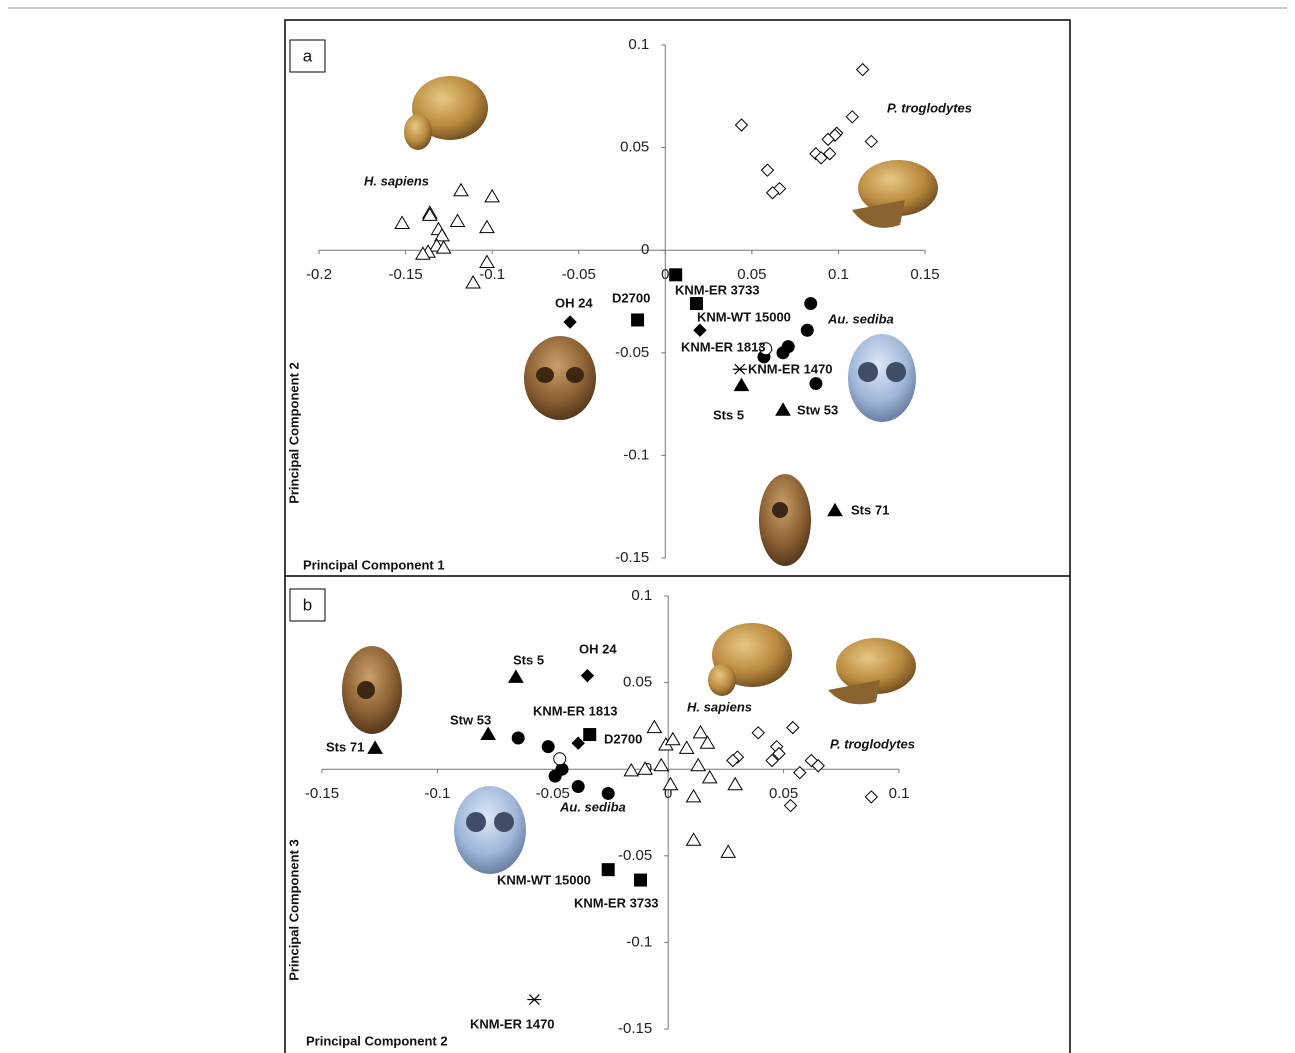 Image resolution: width=1295 pixels, height=1053 pixels. What do you see at coordinates (766, 349) in the screenshot?
I see `open-circle-point` at bounding box center [766, 349].